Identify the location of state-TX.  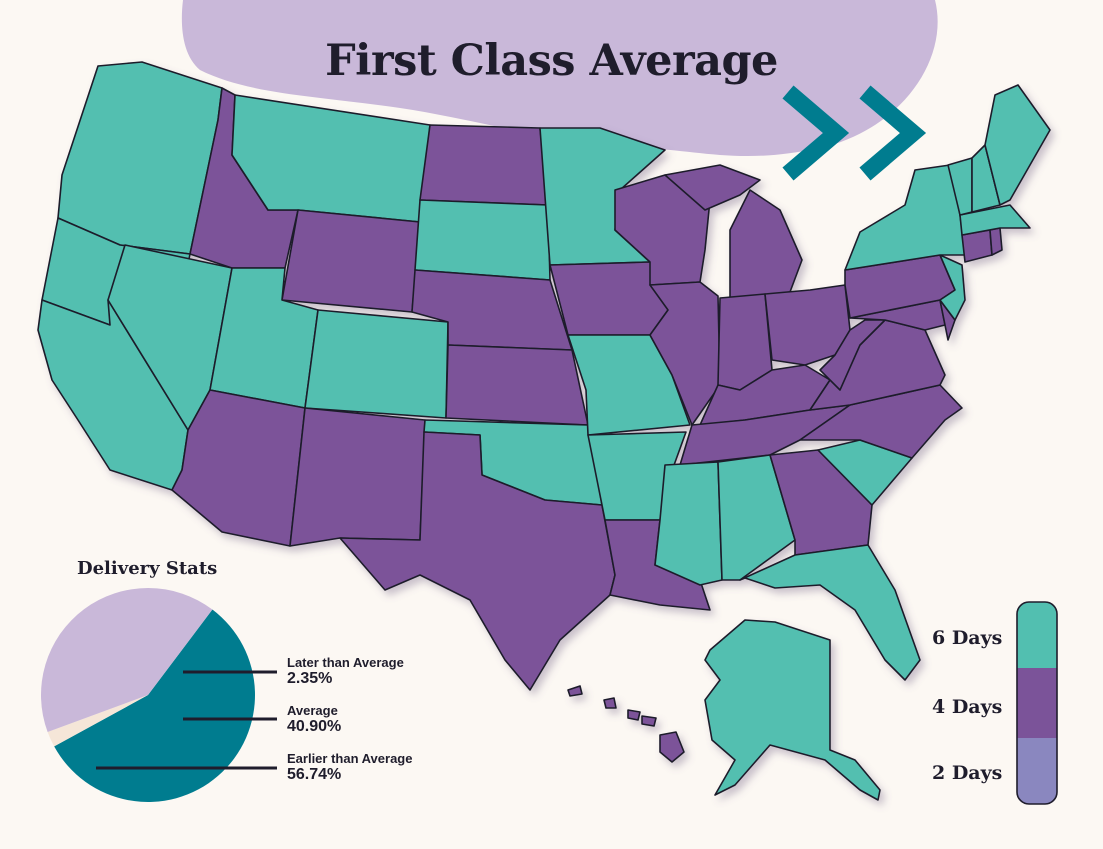
(477, 561).